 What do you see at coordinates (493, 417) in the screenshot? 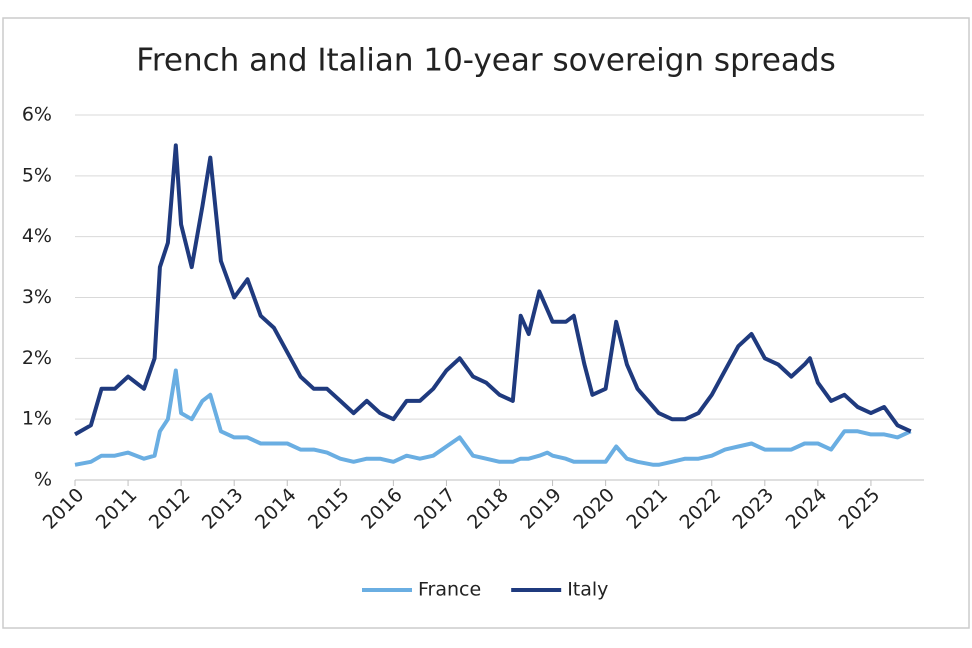
I see `series-line` at bounding box center [493, 417].